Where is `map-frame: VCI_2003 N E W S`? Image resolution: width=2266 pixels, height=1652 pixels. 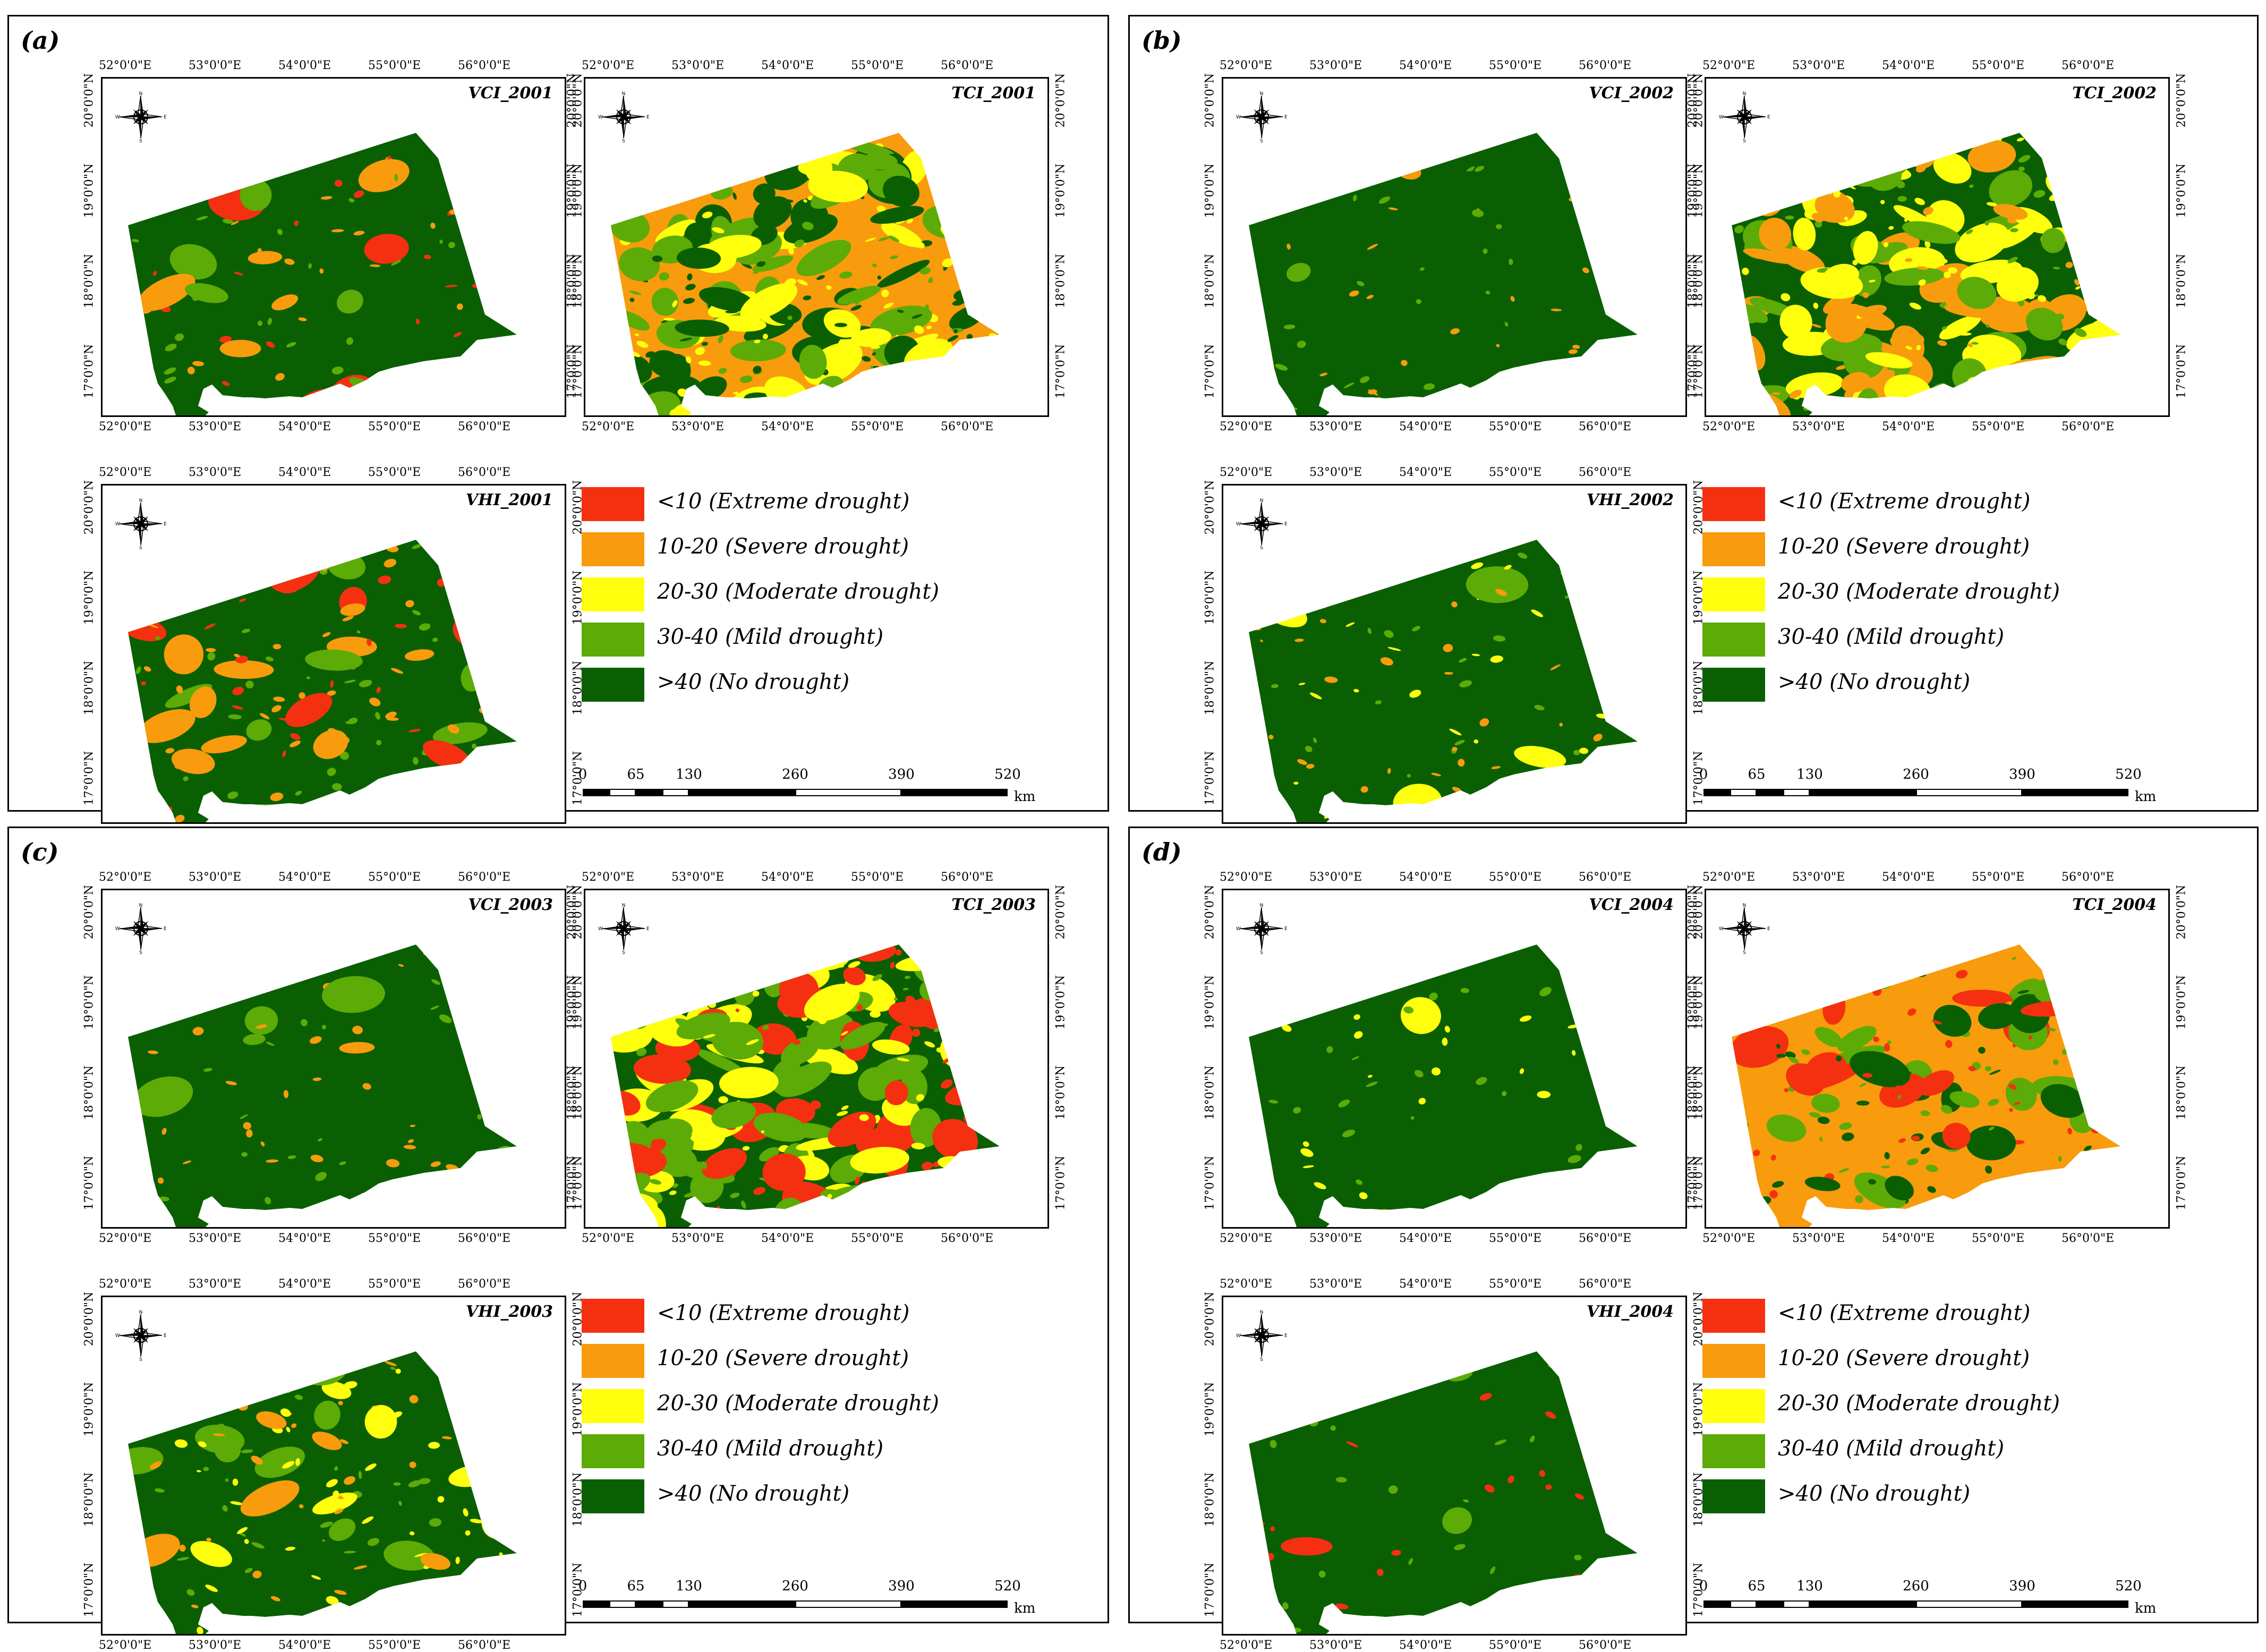 map-frame: VCI_2003 N E W S is located at coordinates (333, 1059).